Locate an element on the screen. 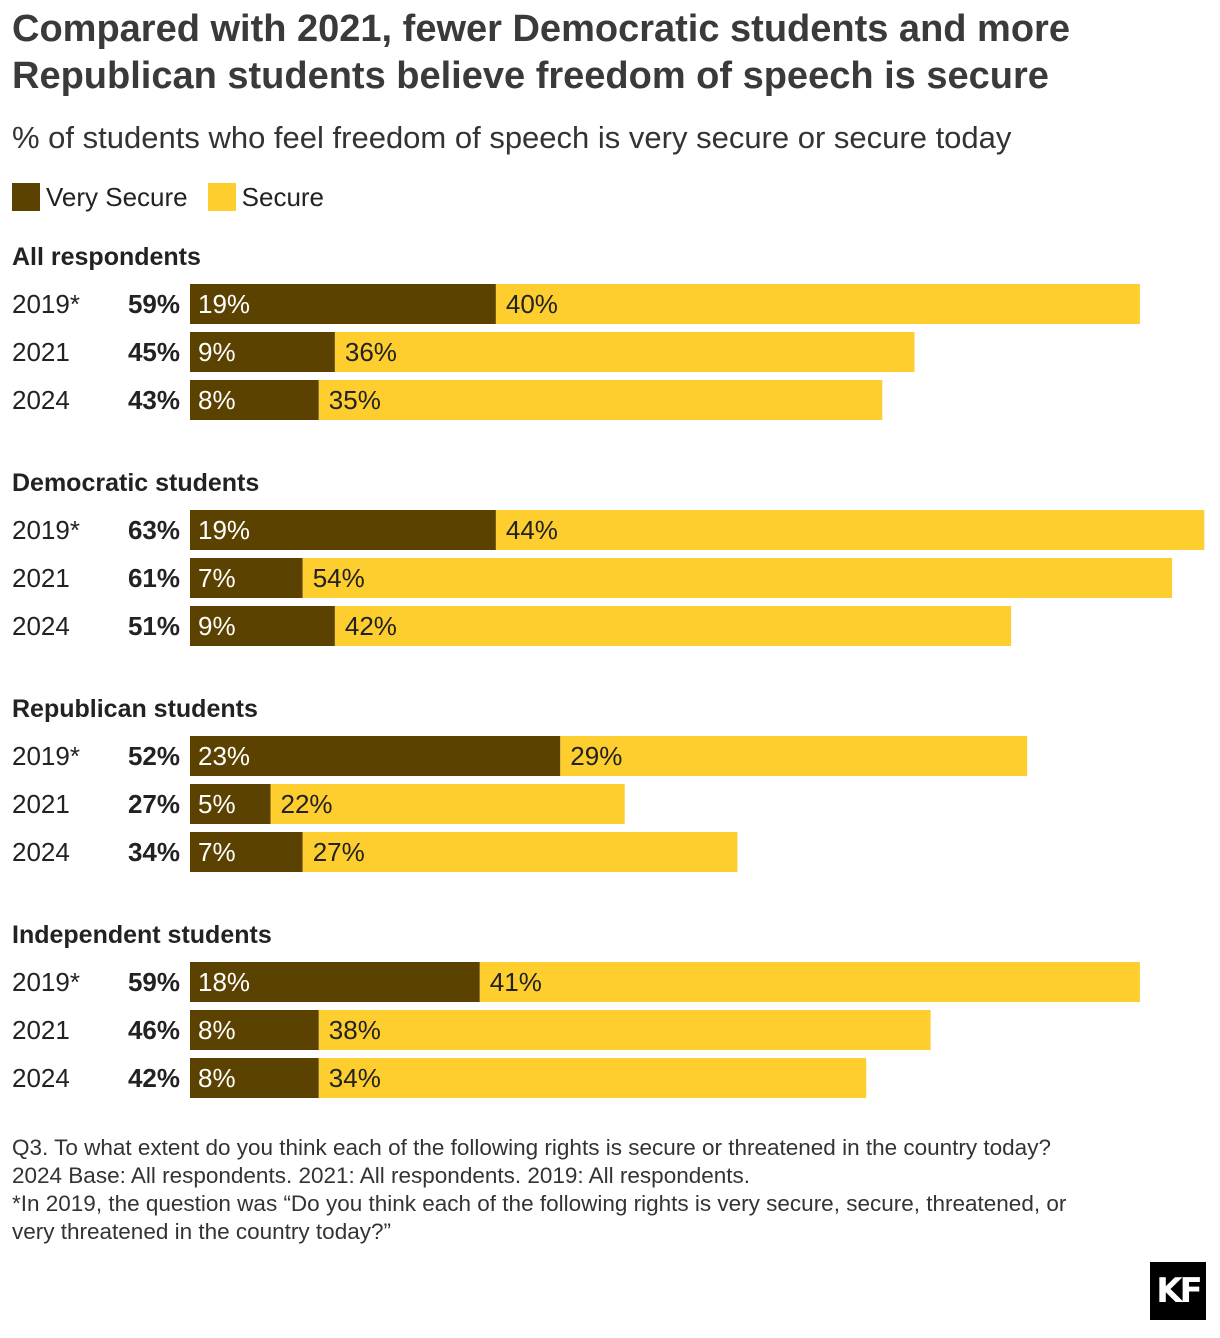  total-label: 42% is located at coordinates (154, 1078).